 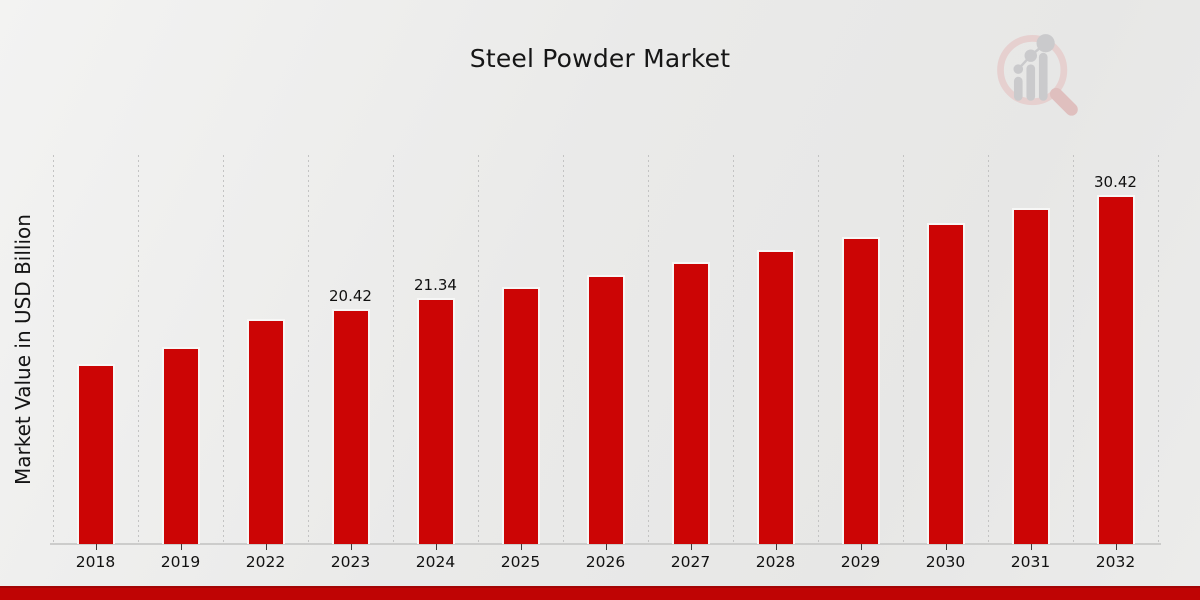 What do you see at coordinates (1115, 562) in the screenshot?
I see `x-axis-tick-label: 2032` at bounding box center [1115, 562].